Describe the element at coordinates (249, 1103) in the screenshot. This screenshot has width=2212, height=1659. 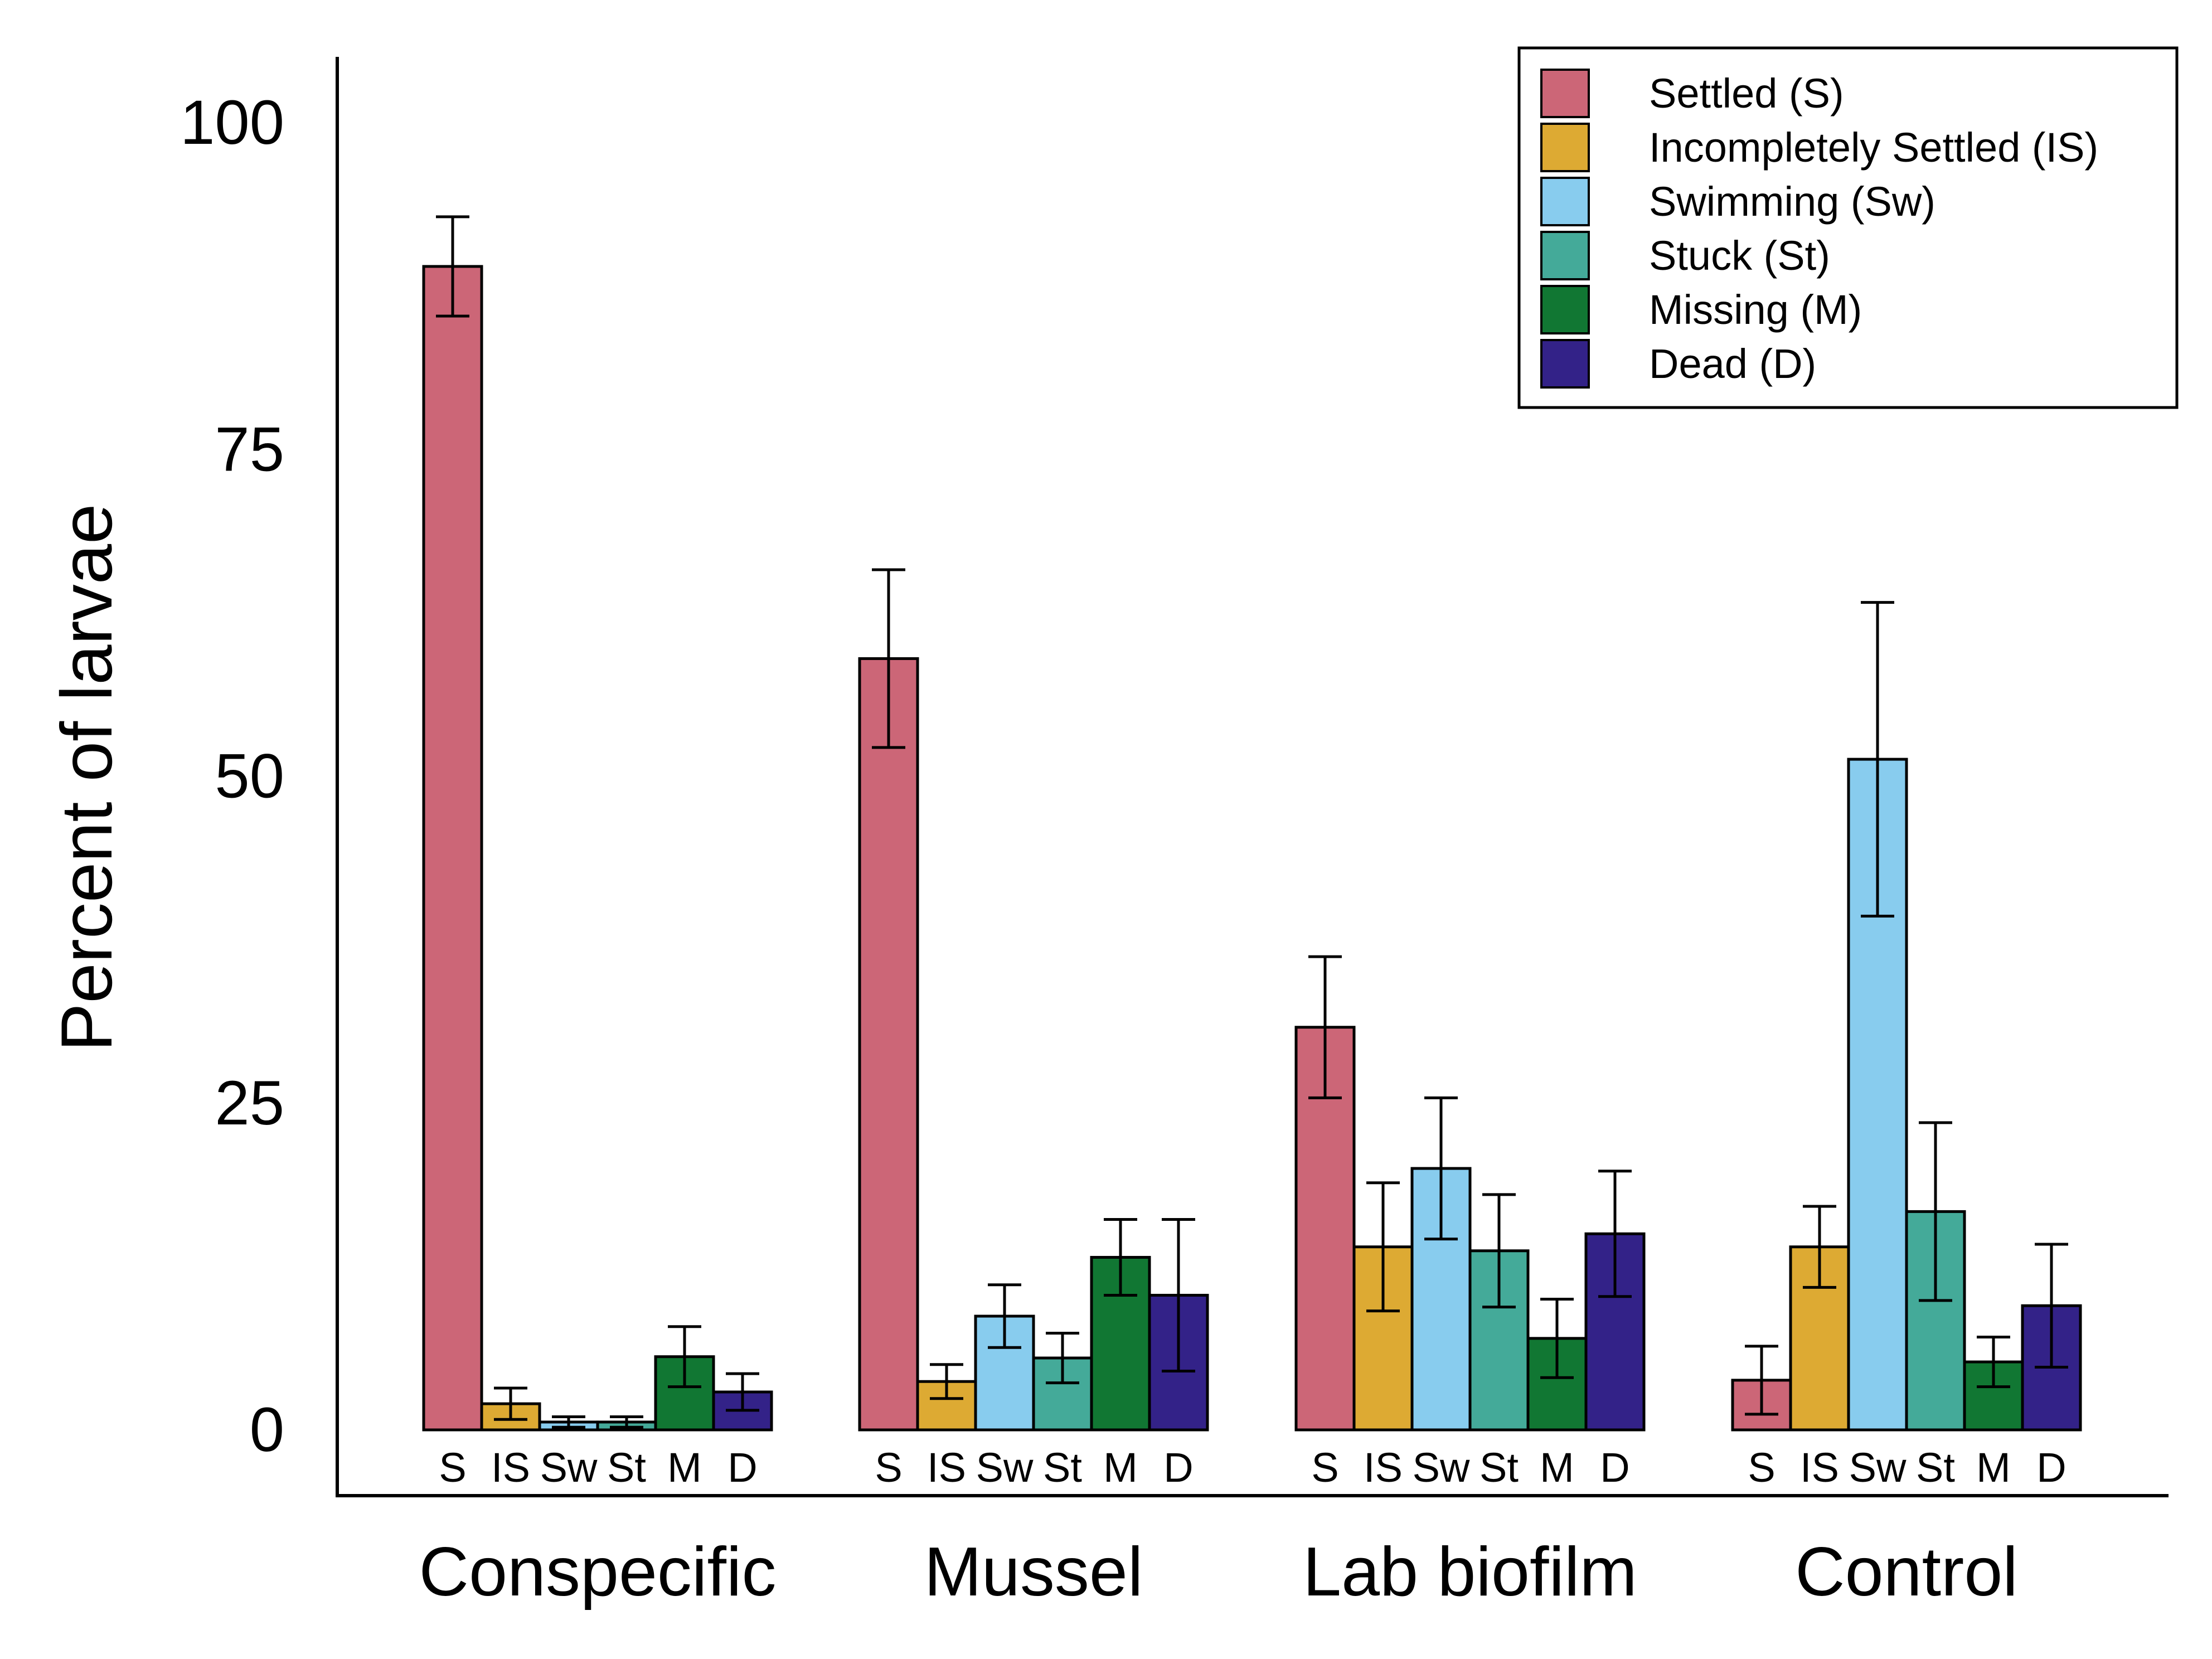
I see `y-tick-label: 25` at that location.